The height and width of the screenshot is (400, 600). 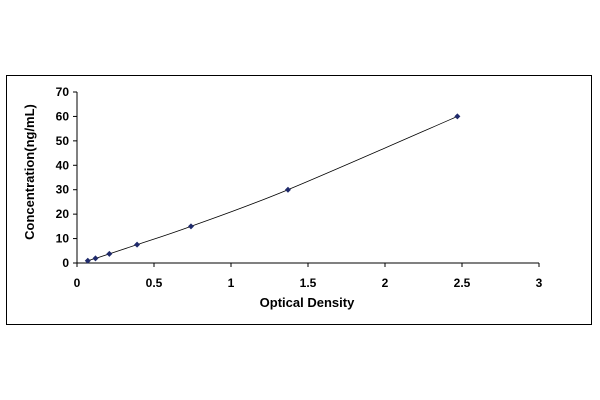 I want to click on y-tick-label: 50, so click(x=63, y=141).